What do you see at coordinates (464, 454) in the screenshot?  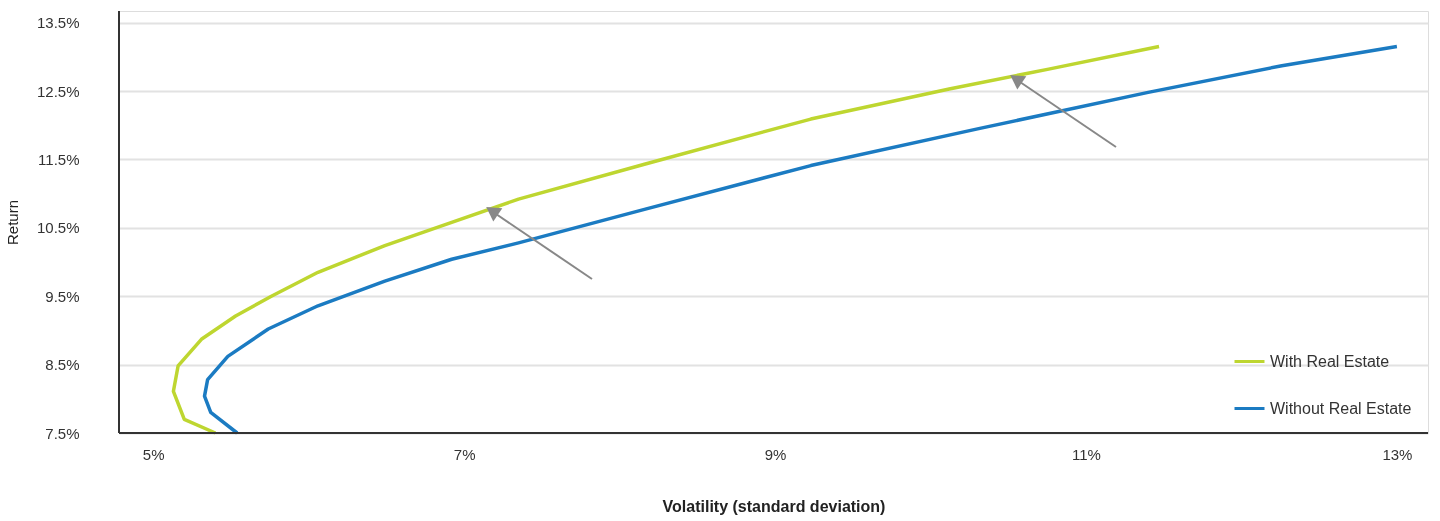 I see `x-tick-label: 7%` at bounding box center [464, 454].